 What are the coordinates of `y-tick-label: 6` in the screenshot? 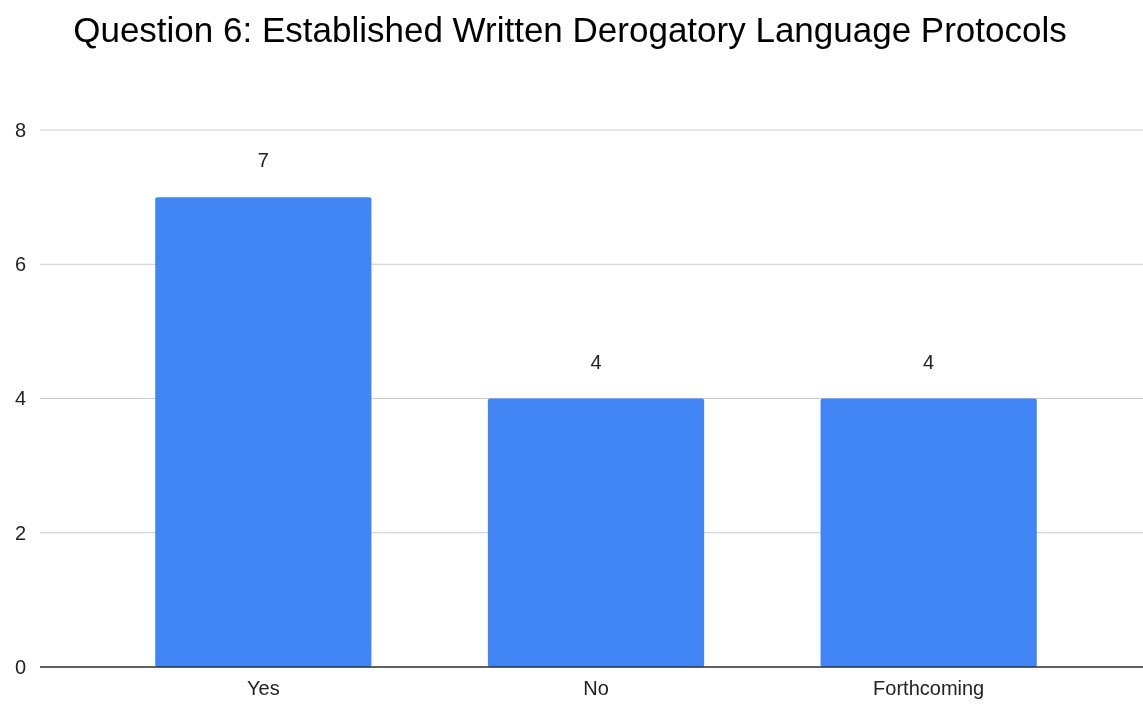 It's located at (20, 264).